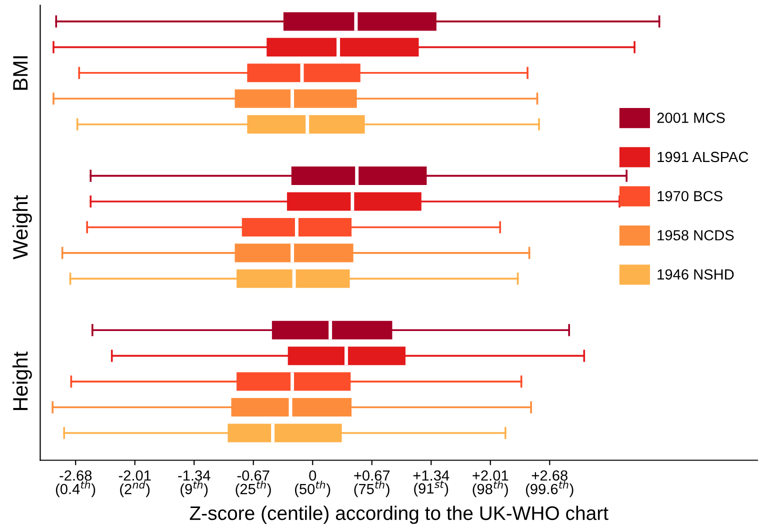 Image resolution: width=759 pixels, height=526 pixels. What do you see at coordinates (690, 196) in the screenshot?
I see `legend-label: 1970 BCS` at bounding box center [690, 196].